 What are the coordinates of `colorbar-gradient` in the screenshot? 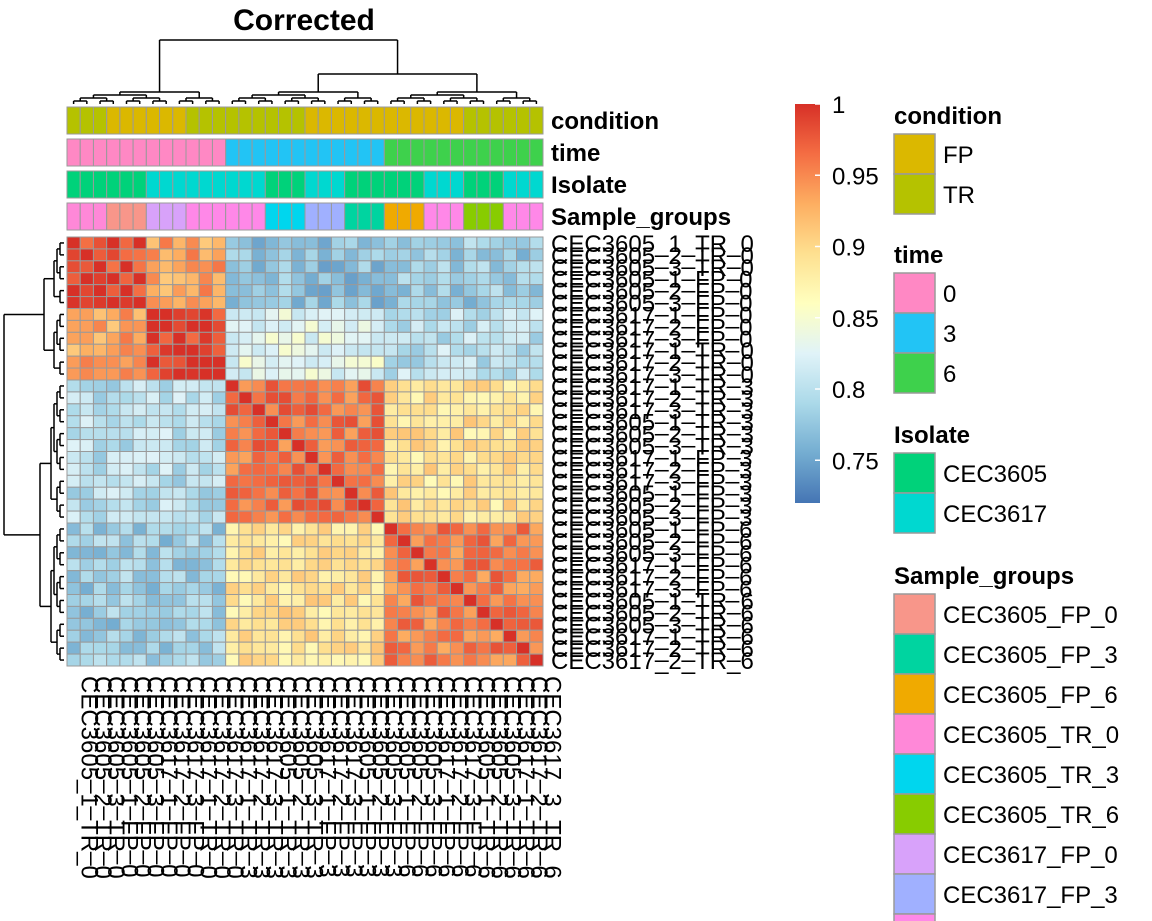 It's located at (807, 303).